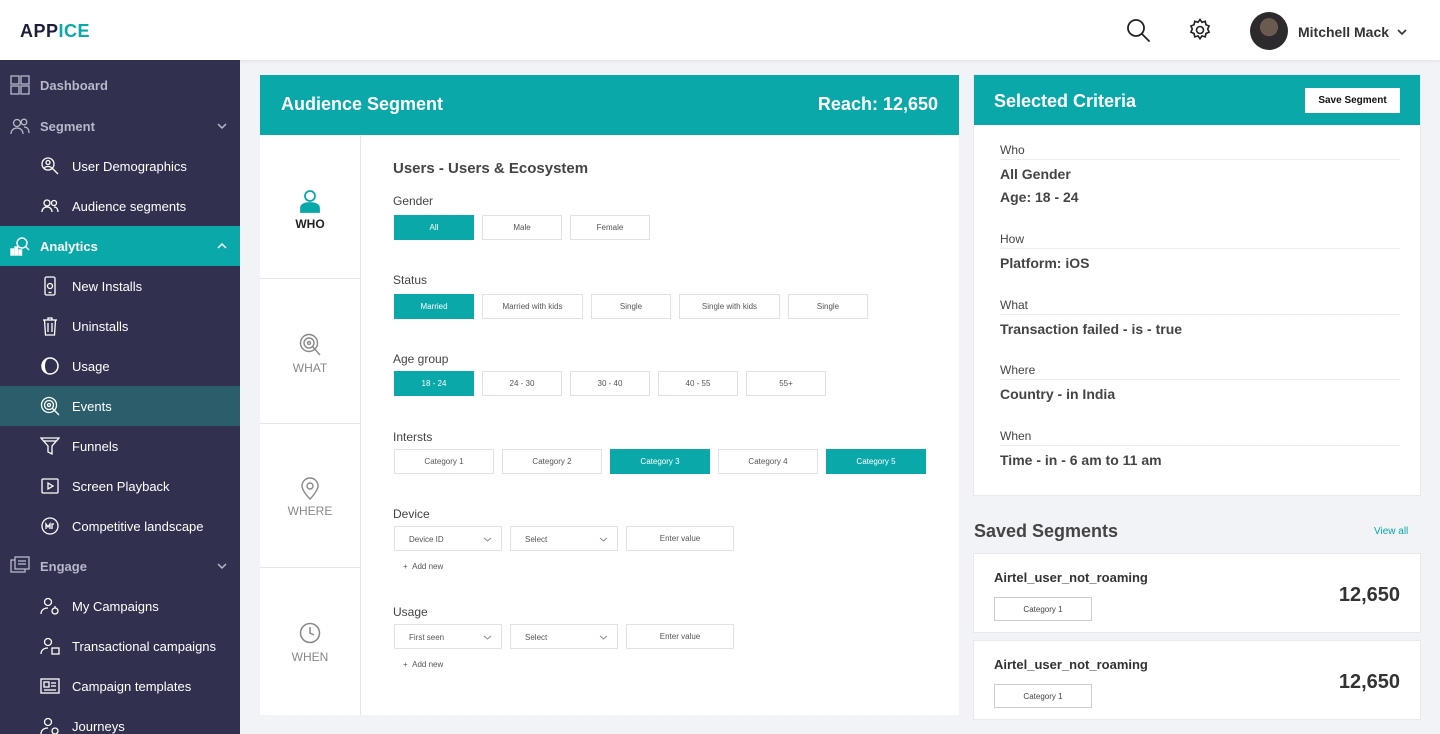  What do you see at coordinates (564, 636) in the screenshot?
I see `usage-operator-select: Select` at bounding box center [564, 636].